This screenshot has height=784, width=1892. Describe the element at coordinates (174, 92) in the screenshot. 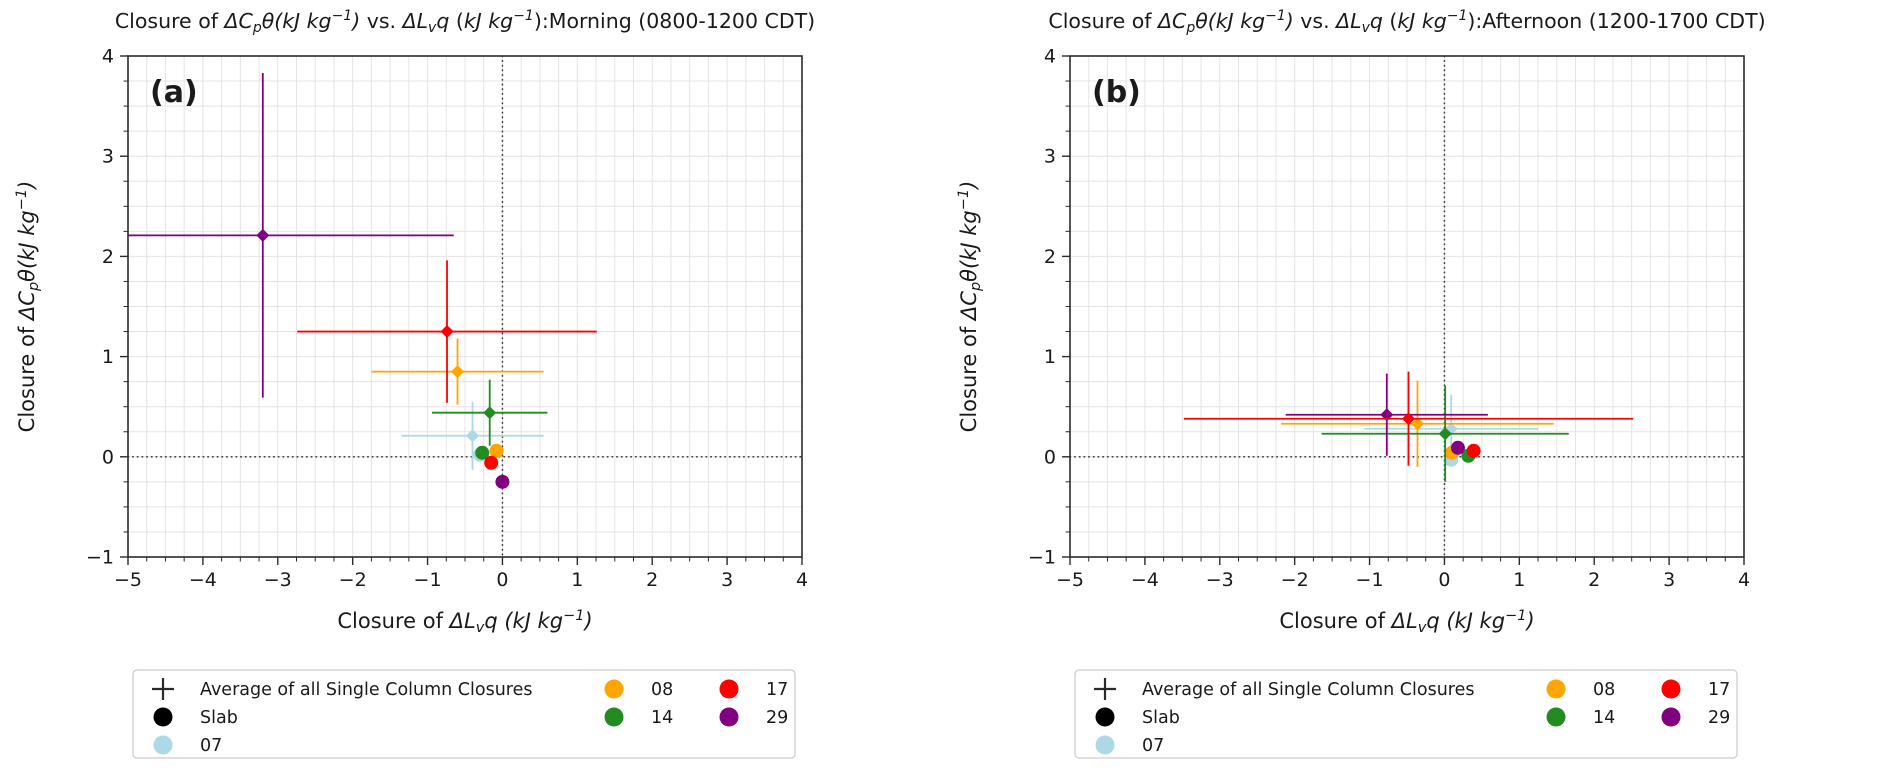

I see `panel-label: (a)` at that location.